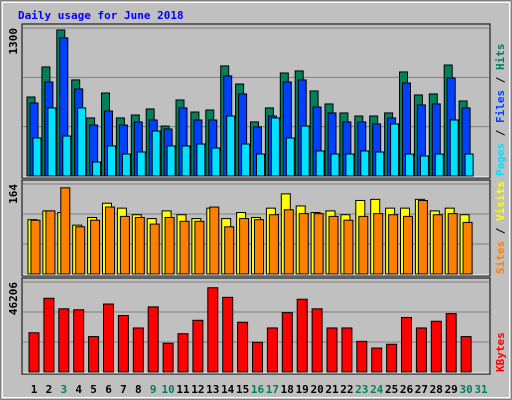 The height and width of the screenshot is (400, 512). What do you see at coordinates (183, 389) in the screenshot?
I see `x-tick-label: 11` at bounding box center [183, 389].